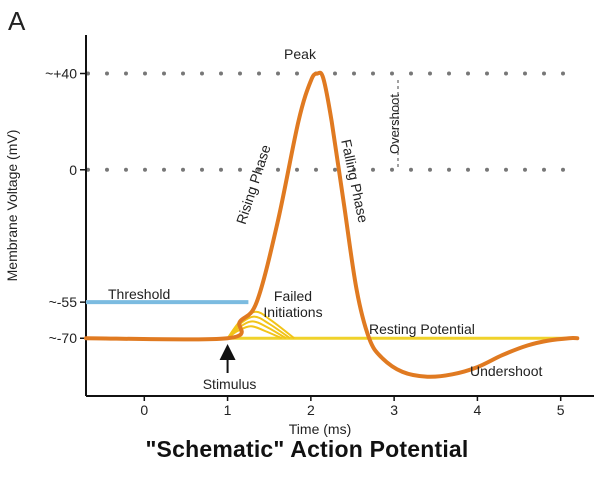  What do you see at coordinates (144, 410) in the screenshot?
I see `x-tick-label: 0` at bounding box center [144, 410].